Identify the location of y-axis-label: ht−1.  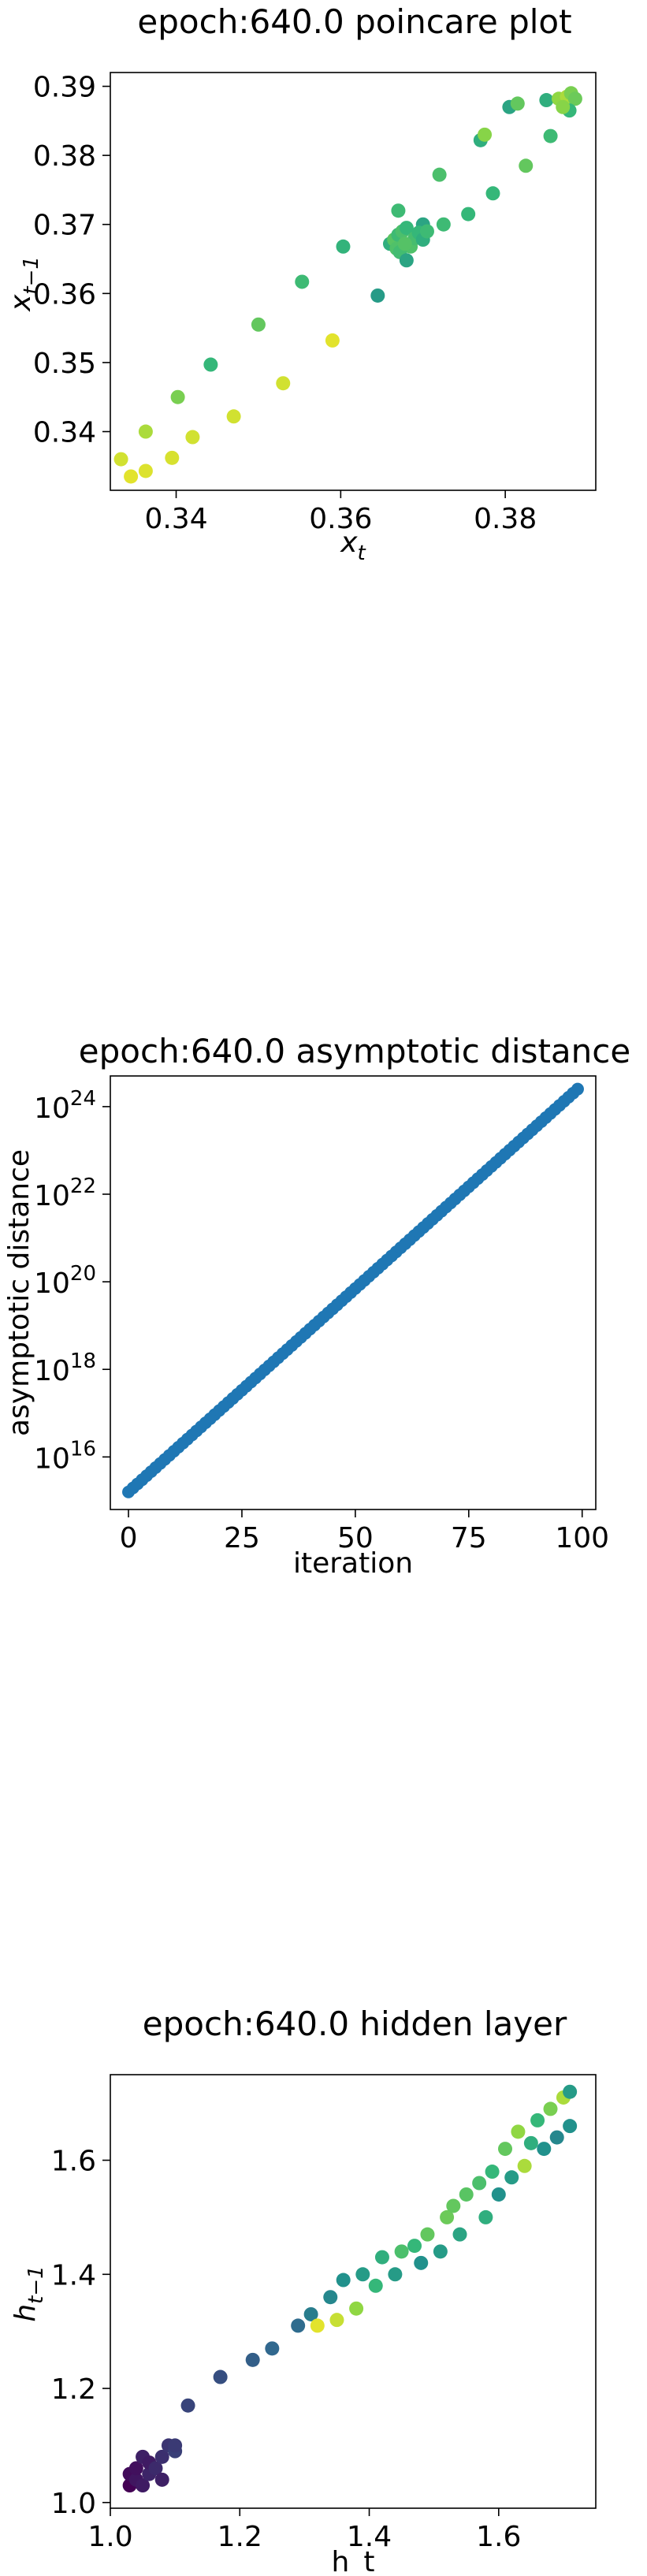
(28, 2293).